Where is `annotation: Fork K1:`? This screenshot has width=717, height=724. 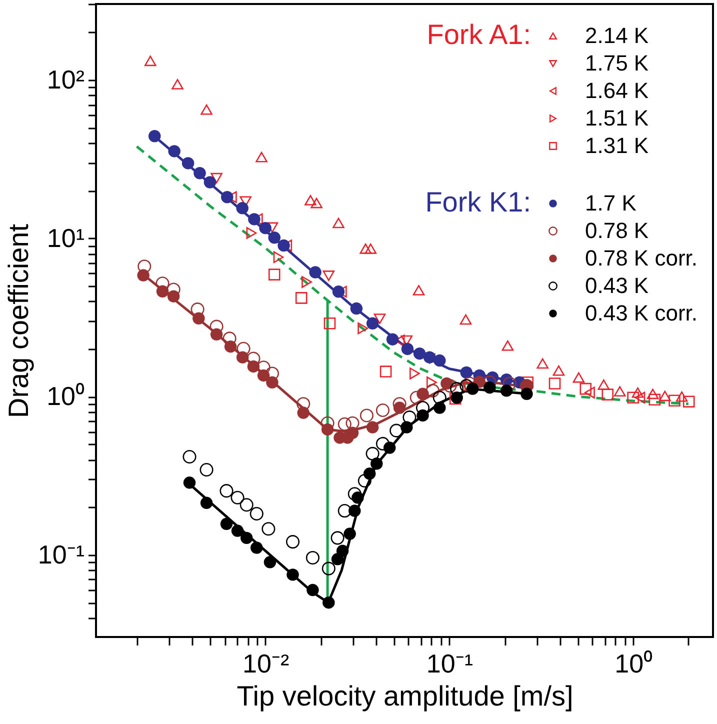 annotation: Fork K1: is located at coordinates (478, 202).